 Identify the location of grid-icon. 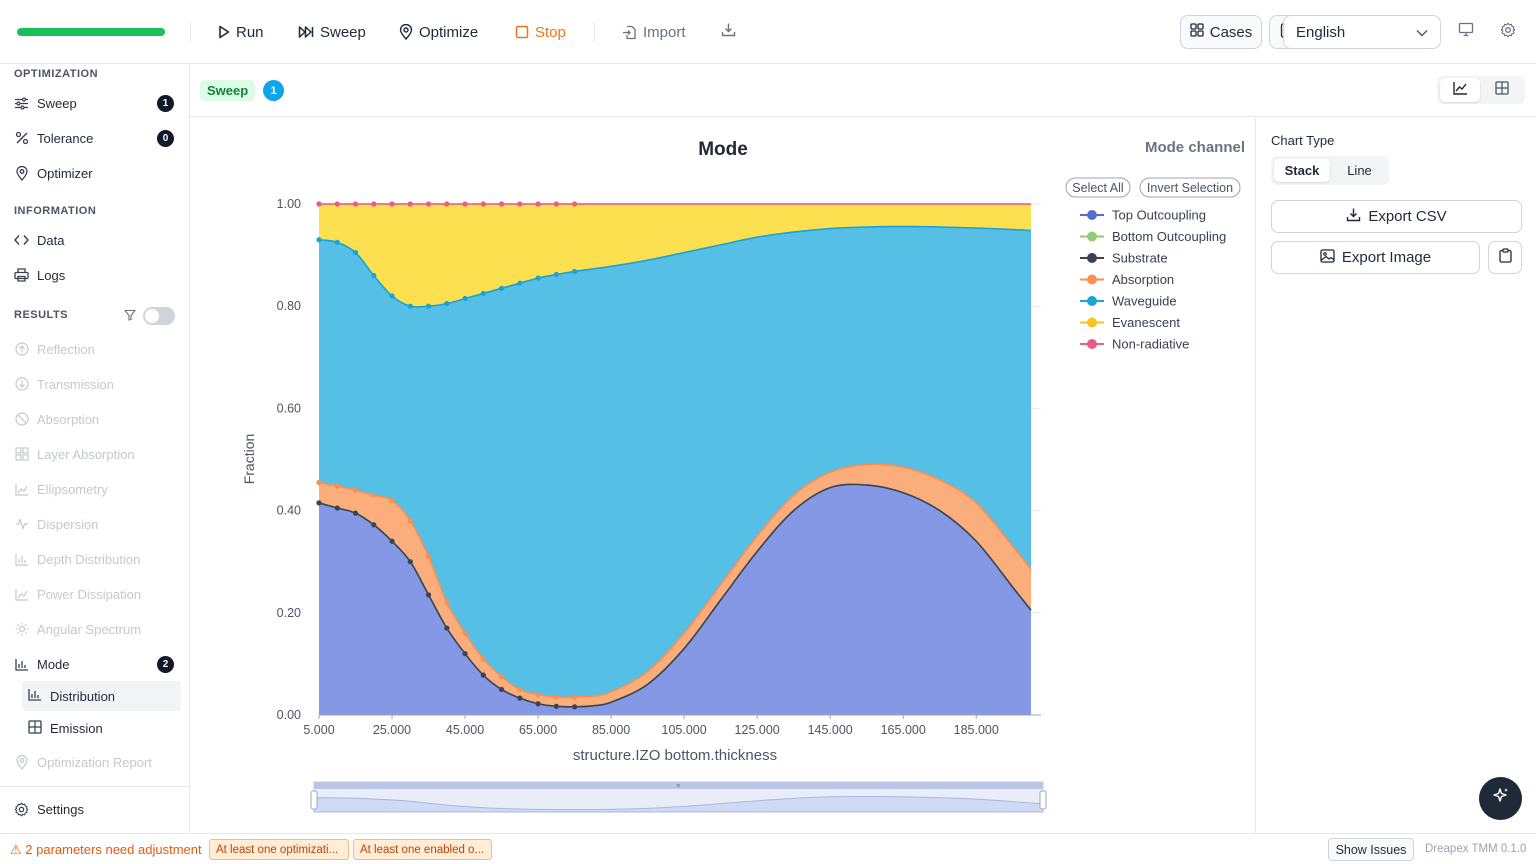
(21, 454).